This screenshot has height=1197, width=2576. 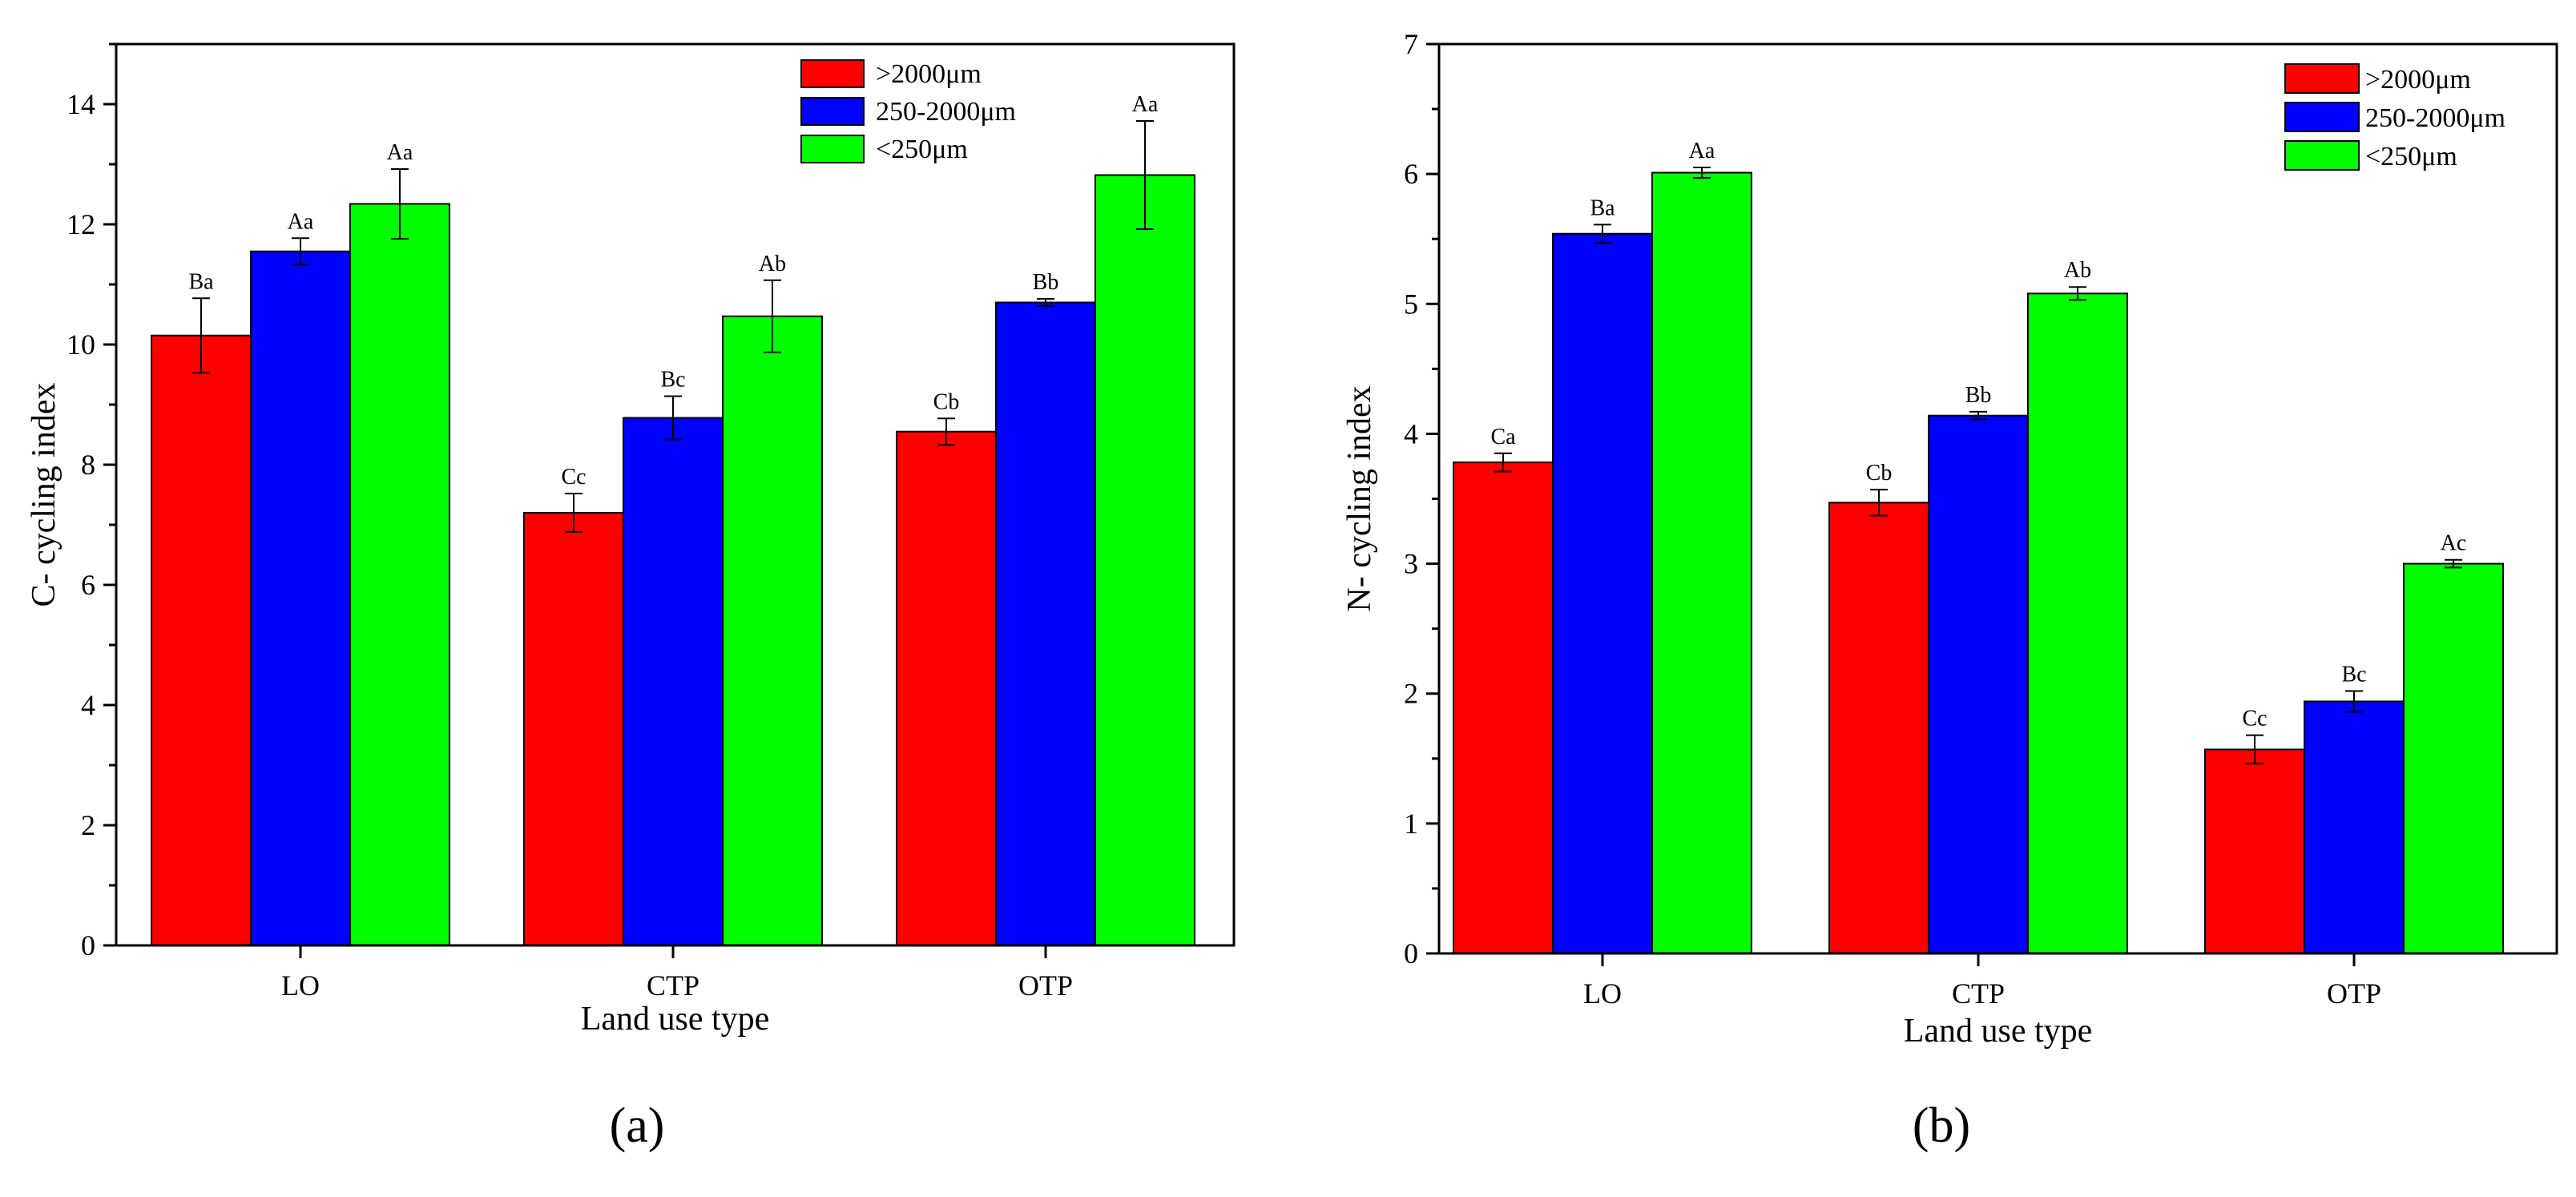 What do you see at coordinates (1411, 44) in the screenshot?
I see `y-tick-label: 7` at bounding box center [1411, 44].